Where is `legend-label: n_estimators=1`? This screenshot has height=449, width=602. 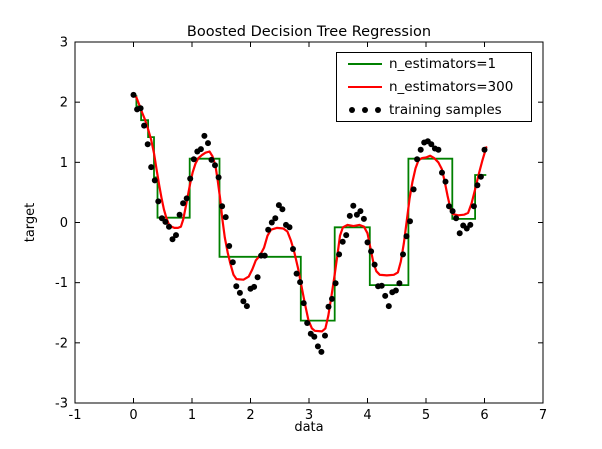
legend-label: n_estimators=1 is located at coordinates (443, 64).